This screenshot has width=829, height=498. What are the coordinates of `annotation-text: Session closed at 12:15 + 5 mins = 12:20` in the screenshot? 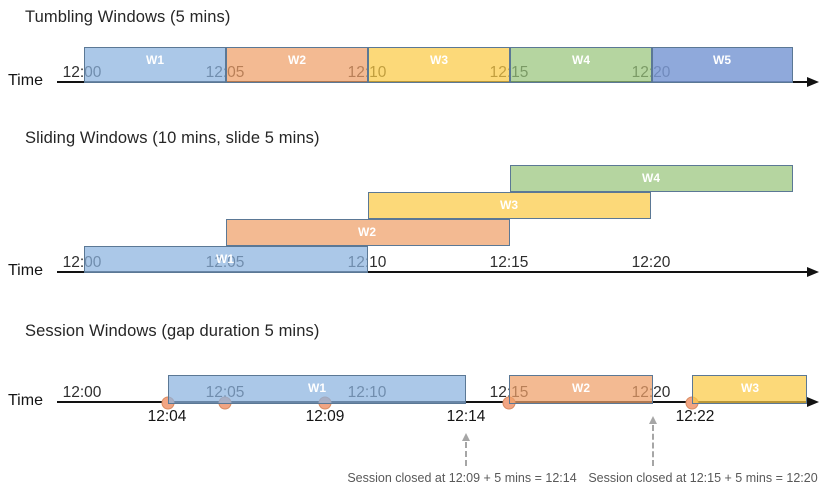 It's located at (703, 478).